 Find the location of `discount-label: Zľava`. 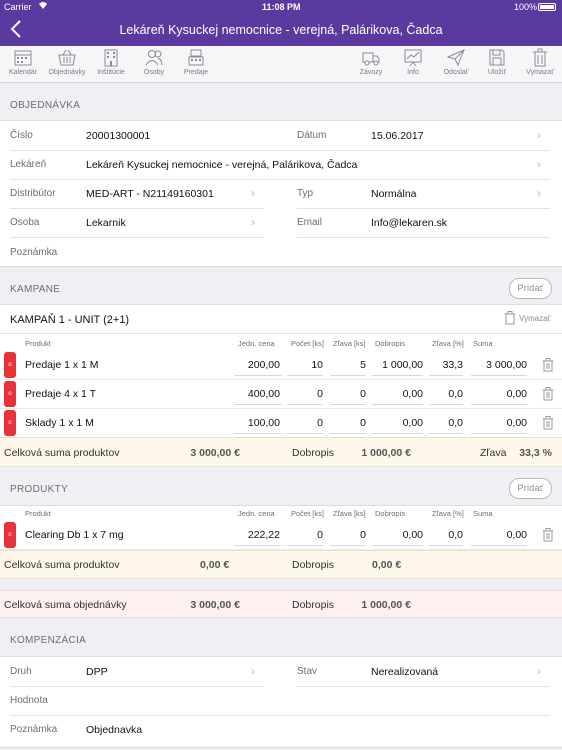

discount-label: Zľava is located at coordinates (493, 453).